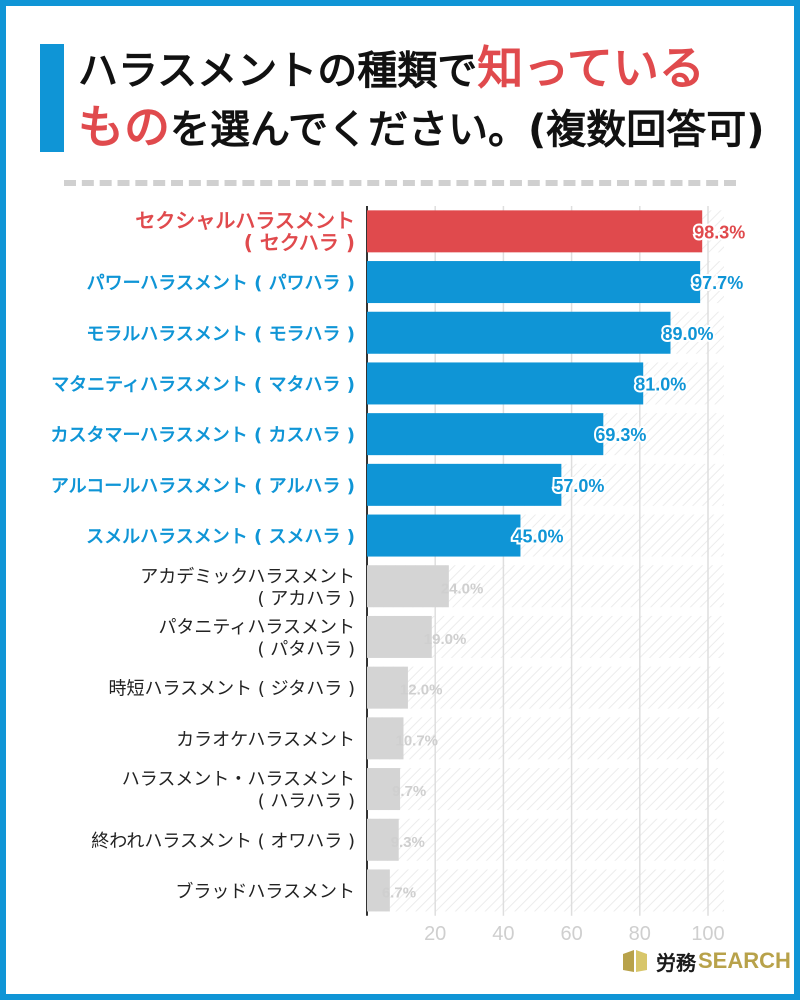  Describe the element at coordinates (124, 127) in the screenshot. I see `title-highlight2: もの` at that location.